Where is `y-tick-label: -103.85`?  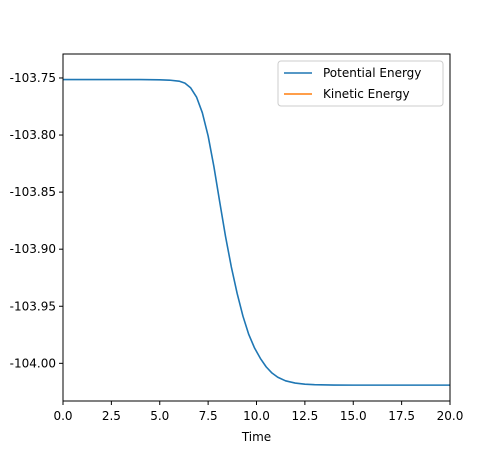
y-tick-label: -103.85 is located at coordinates (33, 192).